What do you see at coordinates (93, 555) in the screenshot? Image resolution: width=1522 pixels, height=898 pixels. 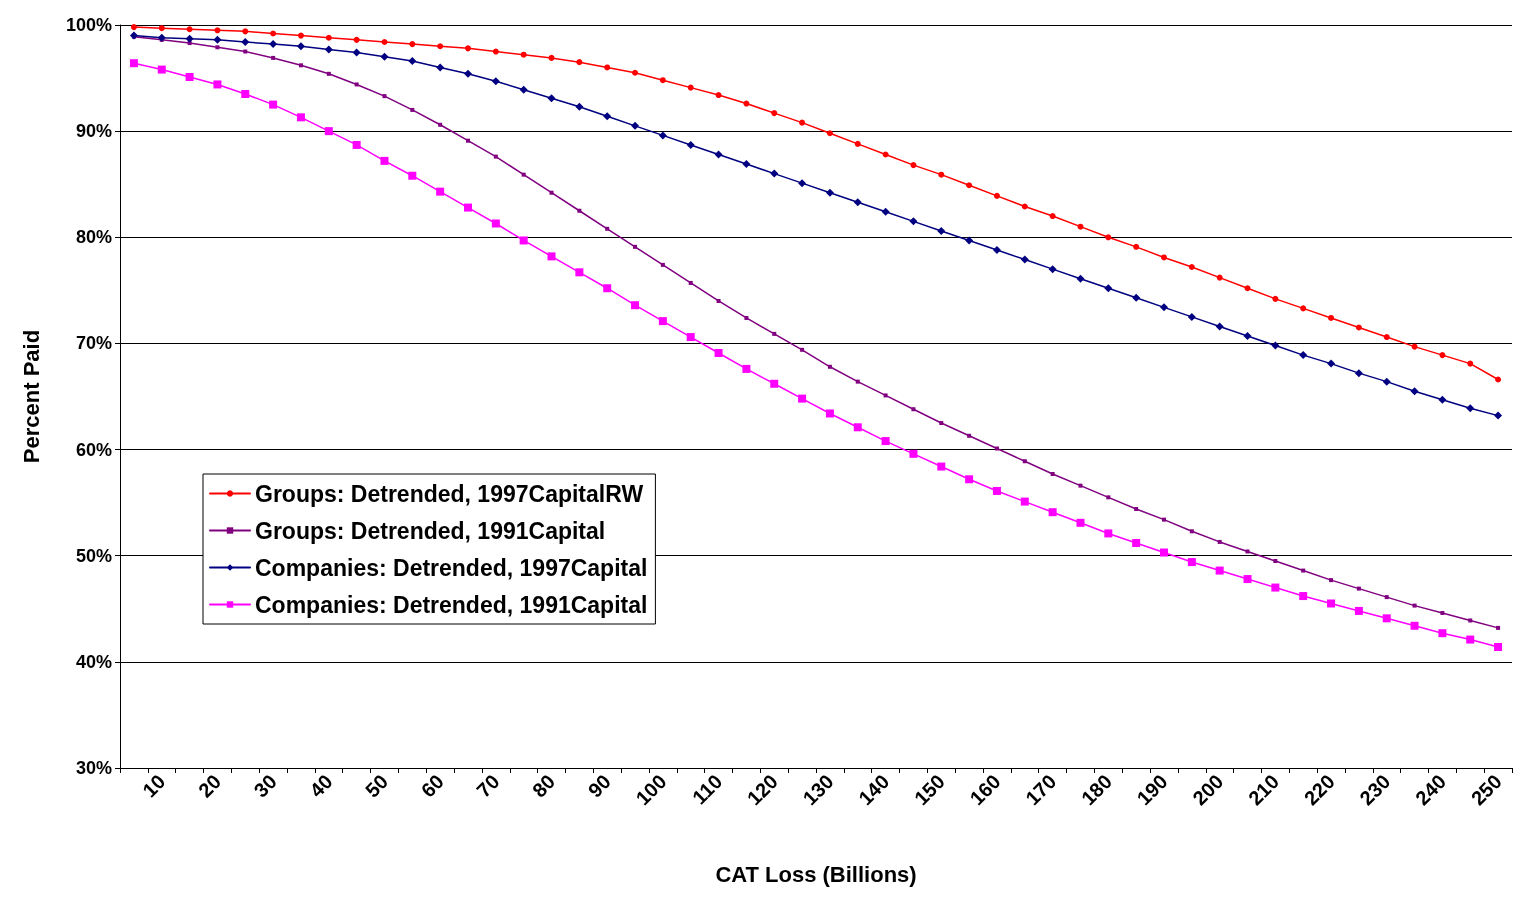 I see `y-tick-label: 50%` at bounding box center [93, 555].